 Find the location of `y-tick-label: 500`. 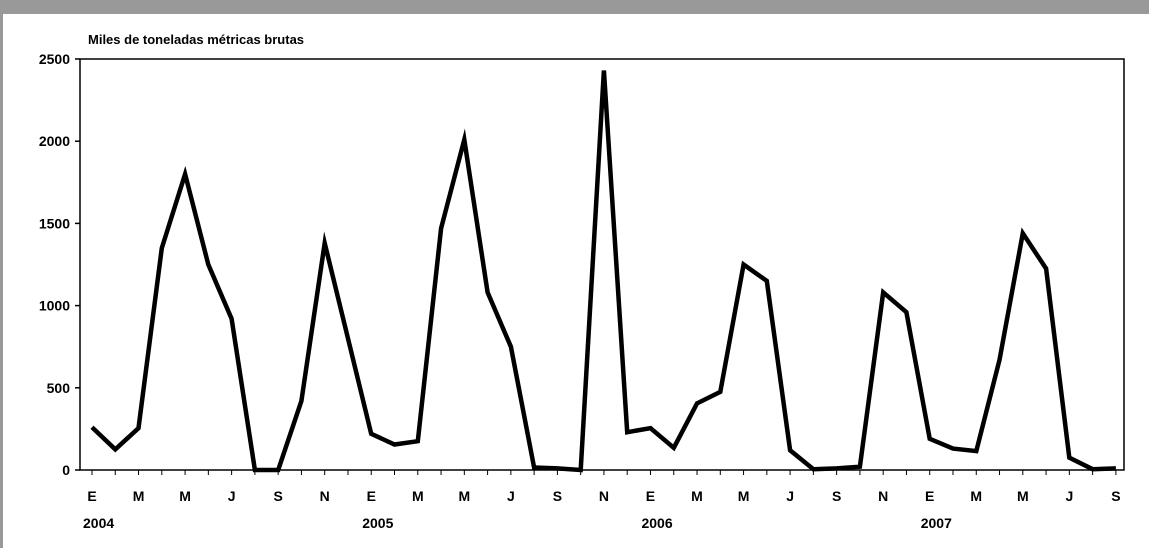

y-tick-label: 500 is located at coordinates (59, 388).